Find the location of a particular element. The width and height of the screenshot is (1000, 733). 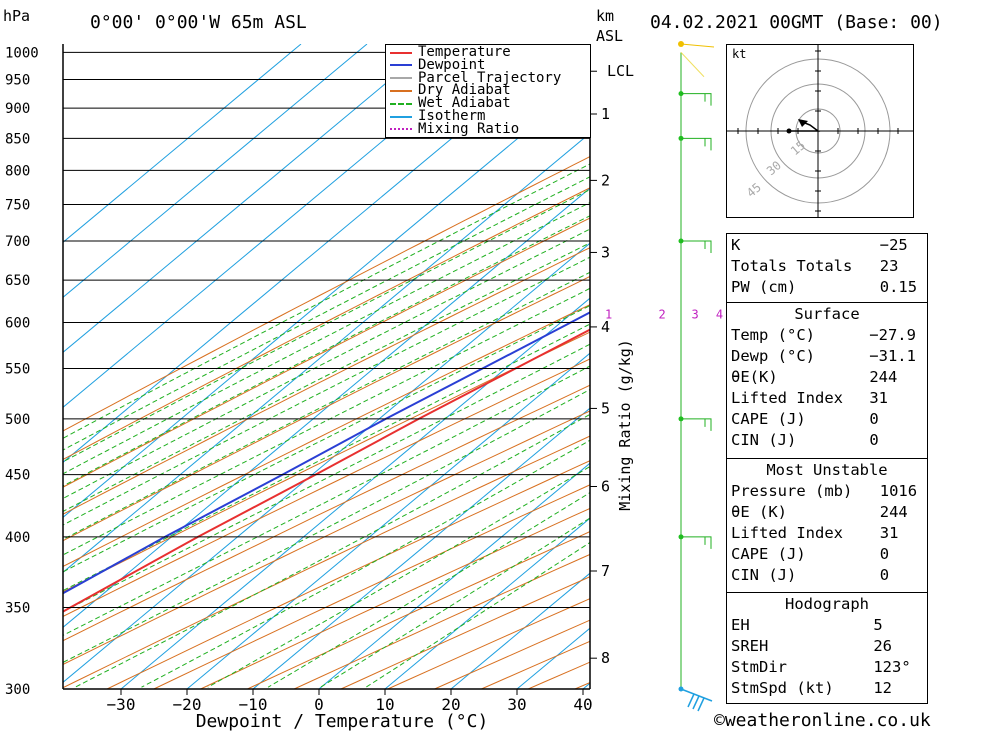

pressure-label-500: 500 is located at coordinates (17, 420).